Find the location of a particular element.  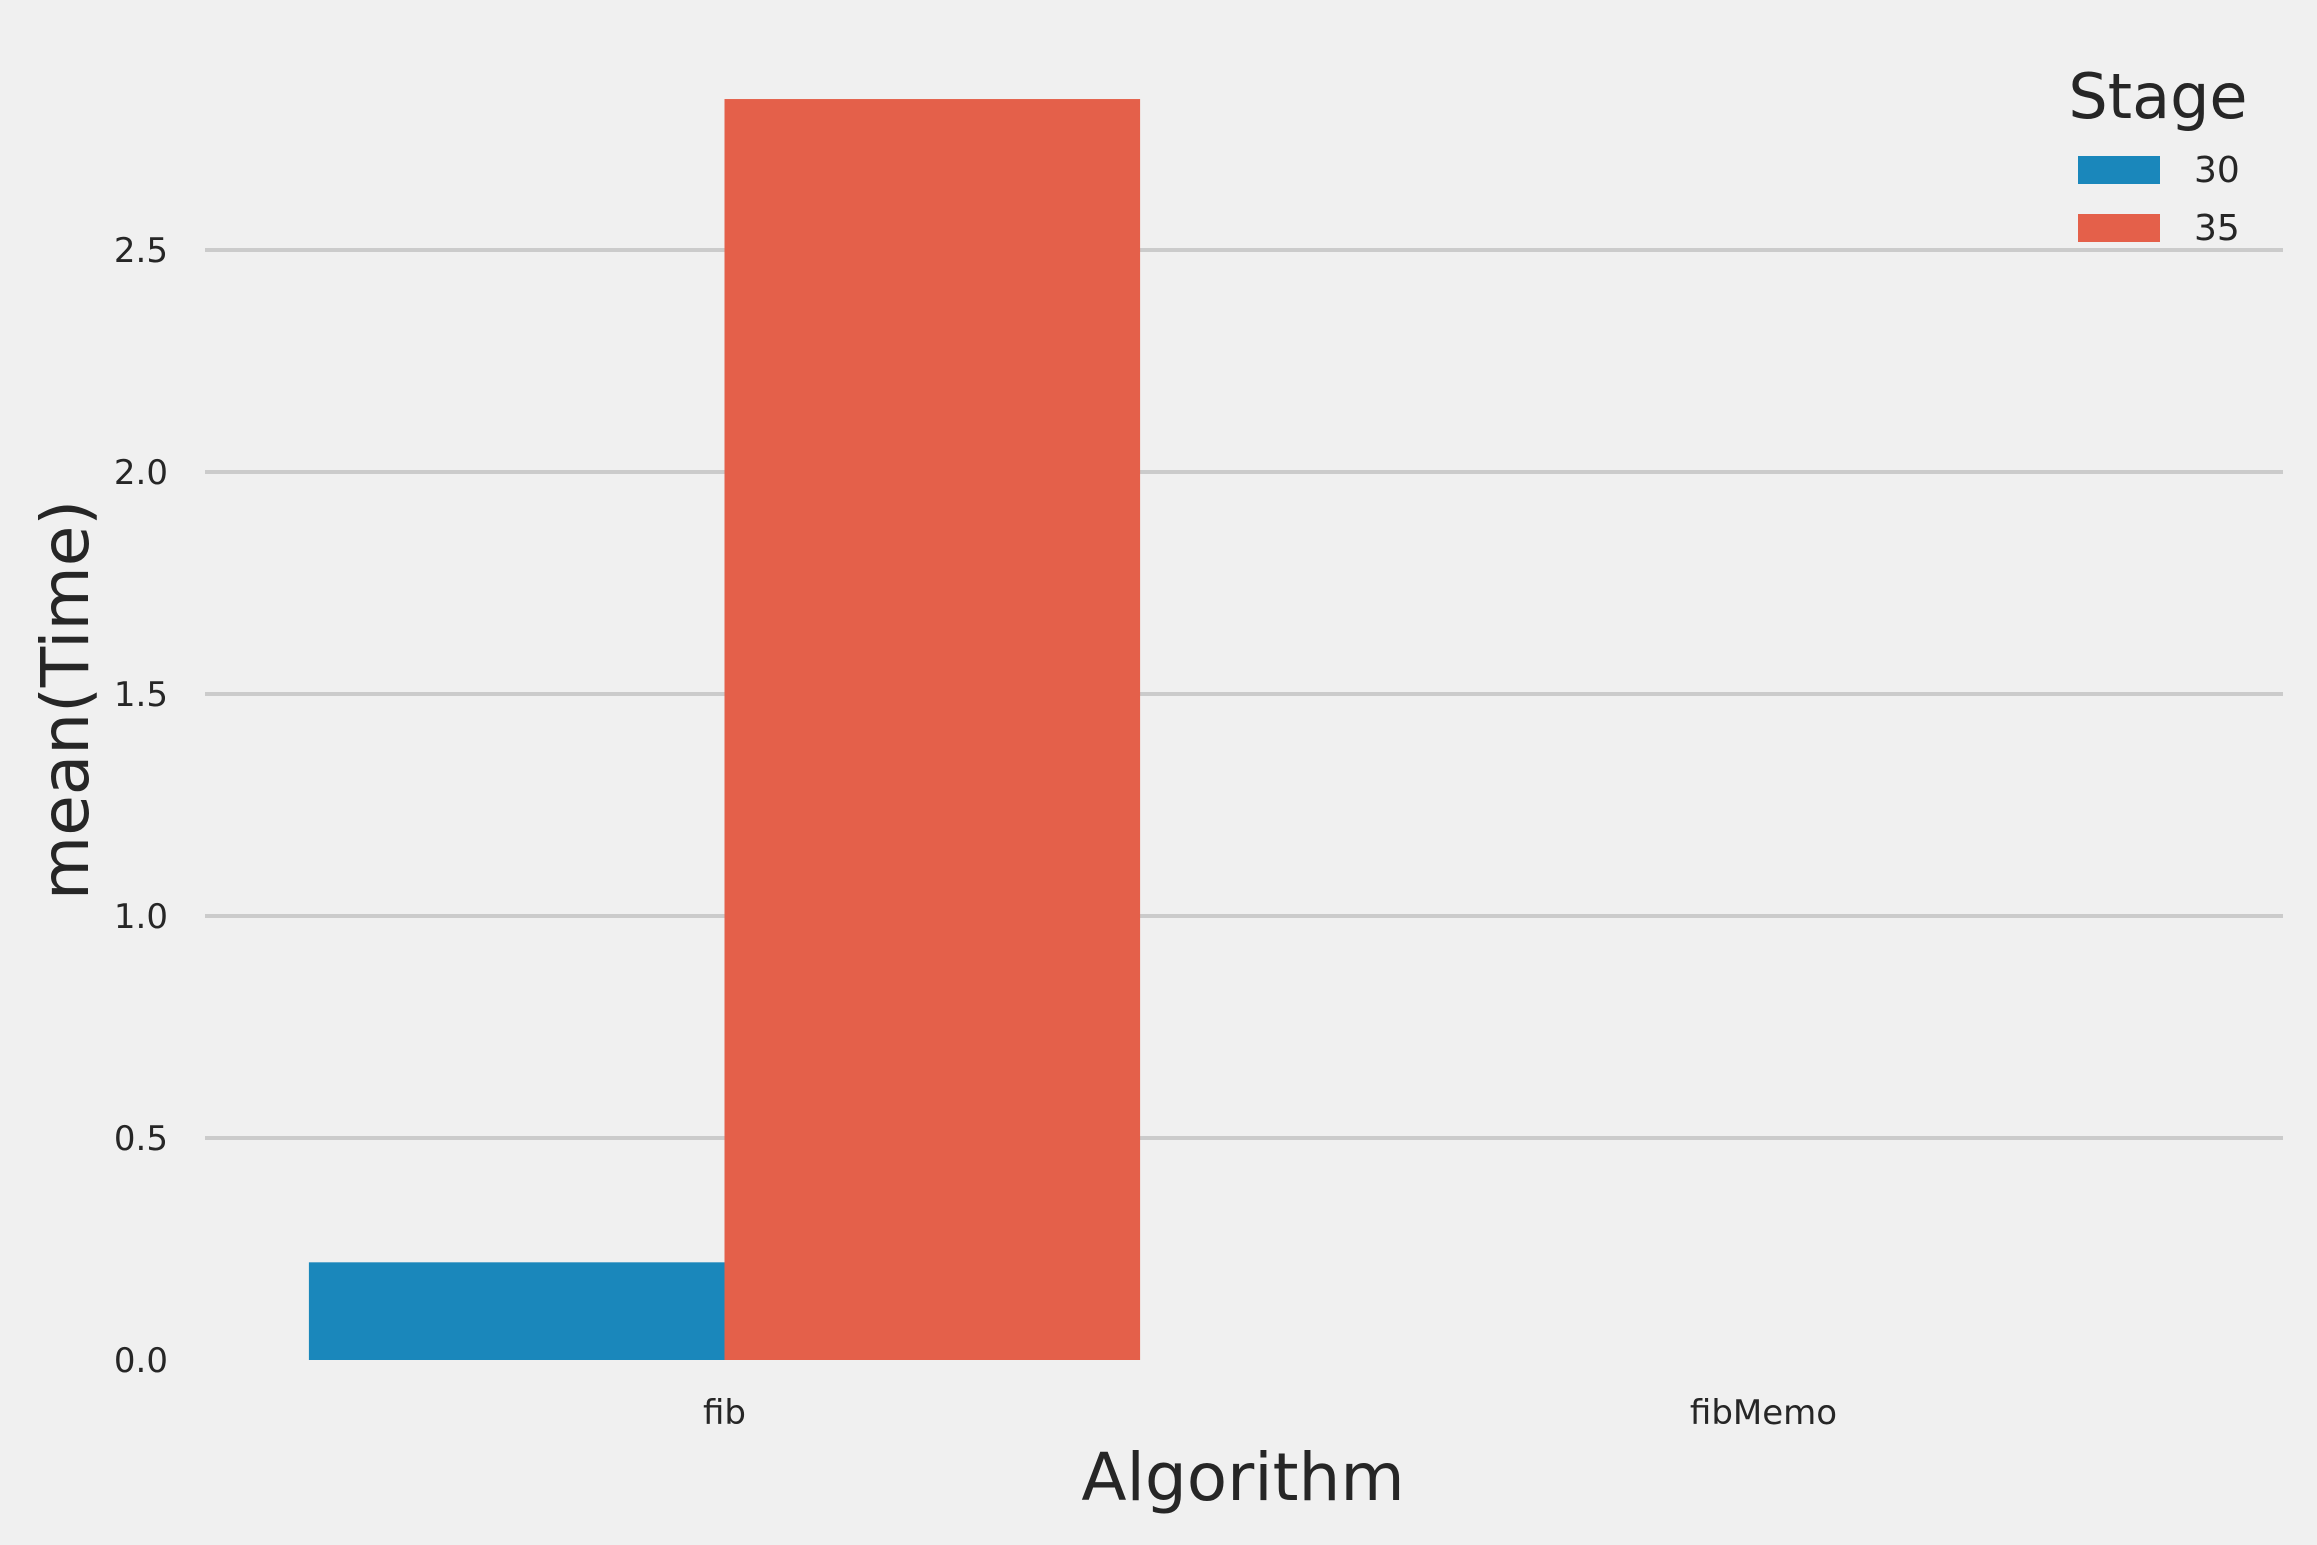

x-tick-label: fib is located at coordinates (724, 1413).